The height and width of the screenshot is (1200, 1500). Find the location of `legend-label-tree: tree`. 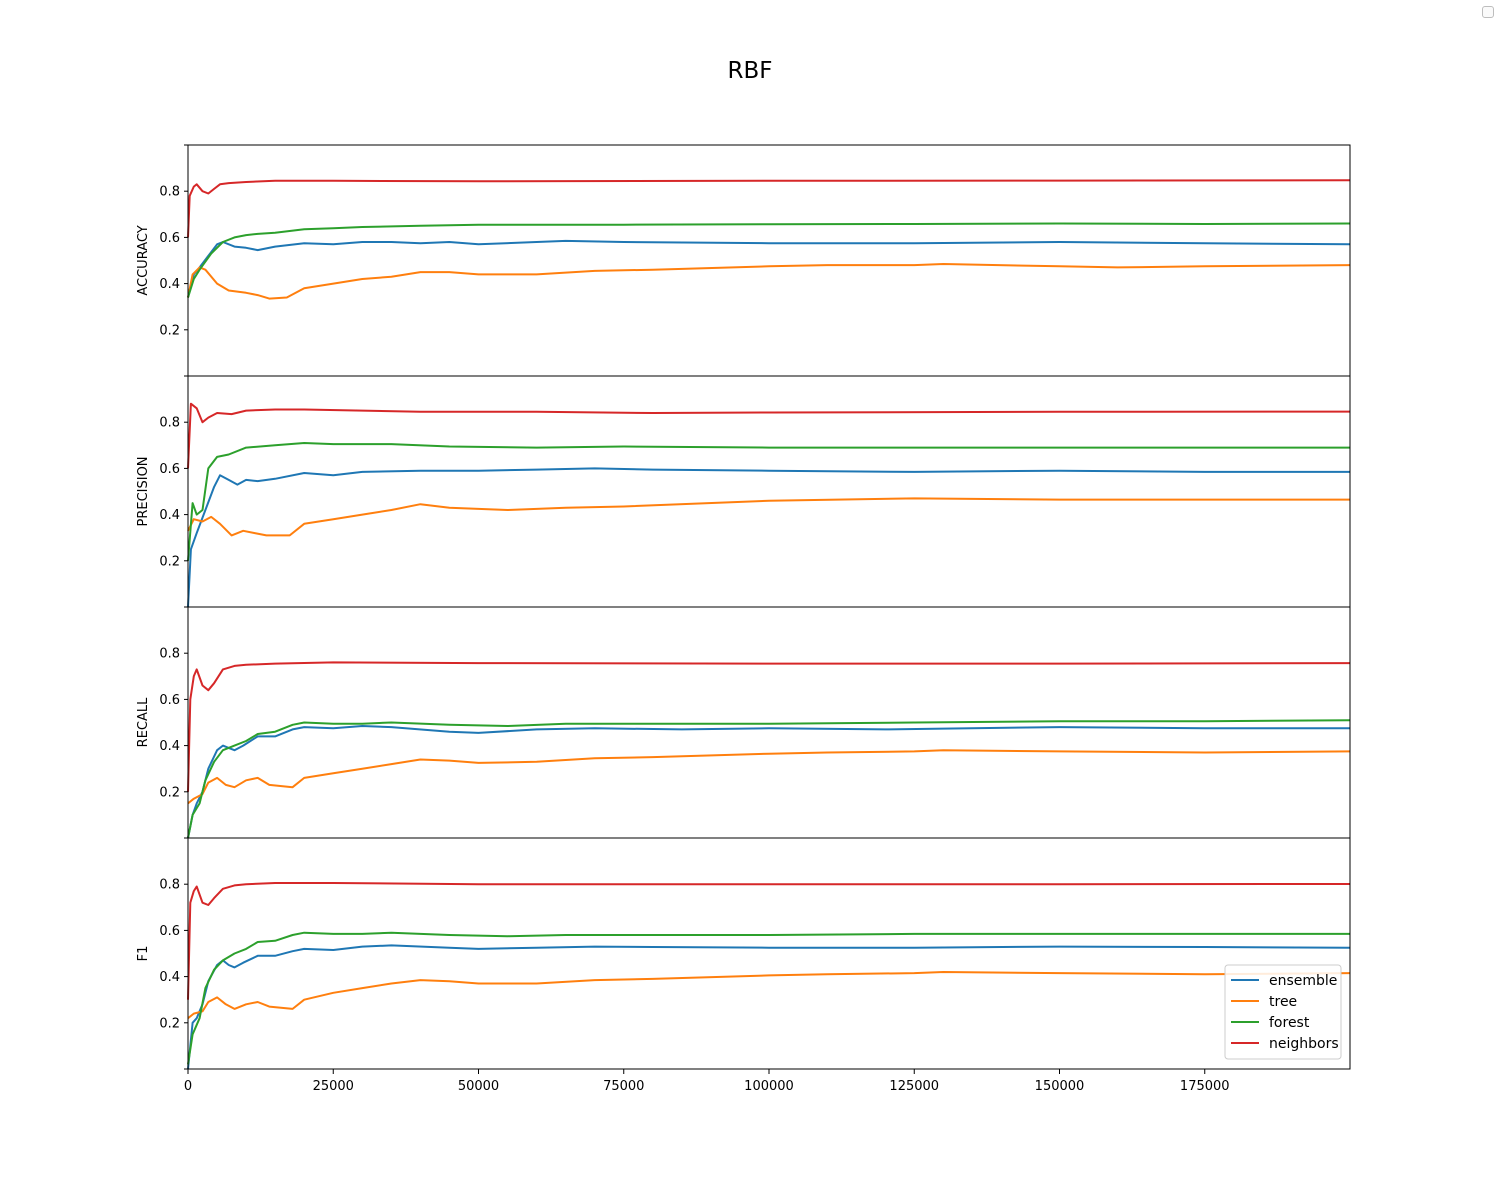

legend-label-tree: tree is located at coordinates (1283, 1002).